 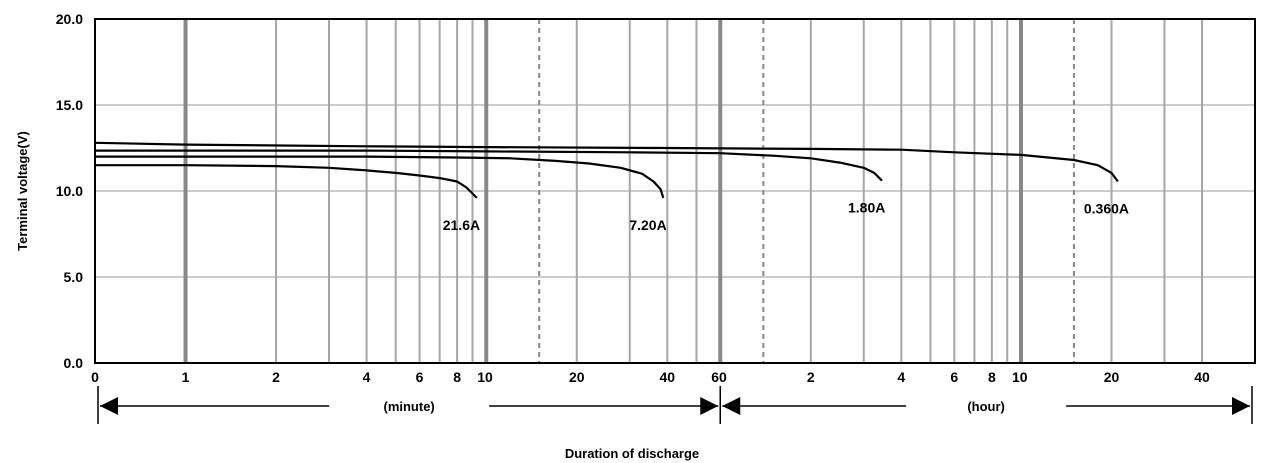 I want to click on curve-labels: 21.6A 7.20A 1.80A 0.360A, so click(x=786, y=216).